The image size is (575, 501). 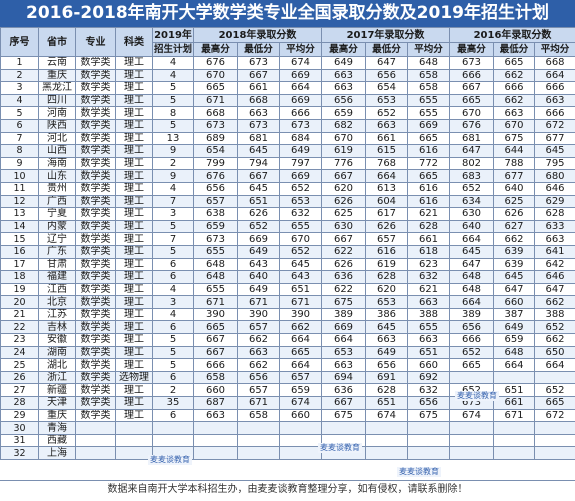 I want to click on header-2016-max: 最高分, so click(x=472, y=50).